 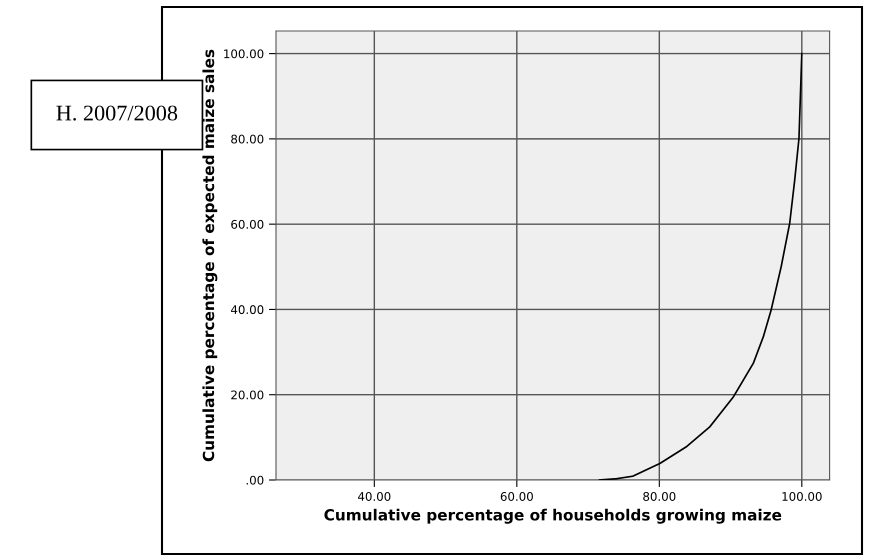 I want to click on y-tick-label: 60.00, so click(x=247, y=224).